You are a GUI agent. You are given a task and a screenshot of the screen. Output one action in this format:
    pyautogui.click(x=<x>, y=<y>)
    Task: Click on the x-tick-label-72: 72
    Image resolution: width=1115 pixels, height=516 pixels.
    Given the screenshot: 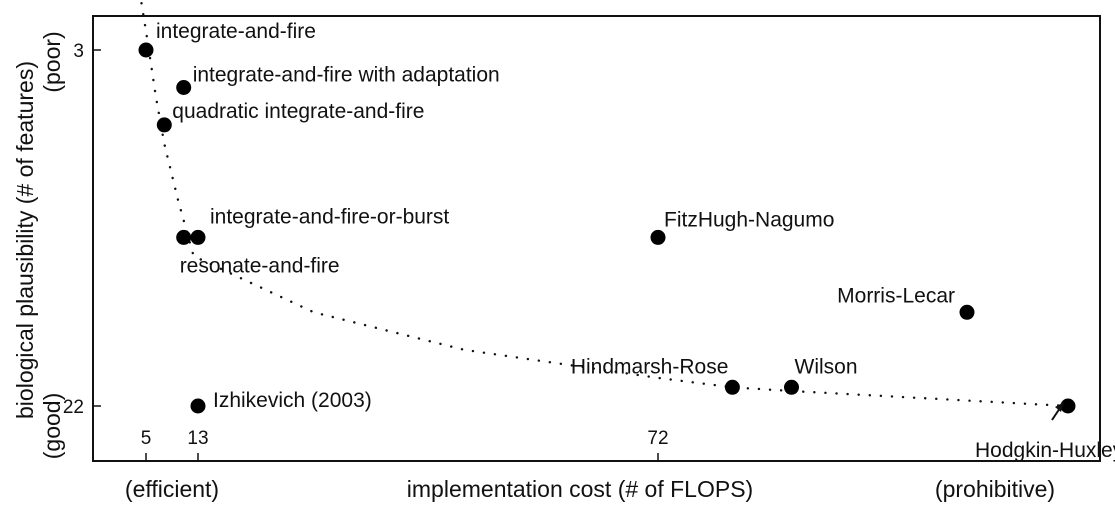 What is the action you would take?
    pyautogui.click(x=657, y=438)
    